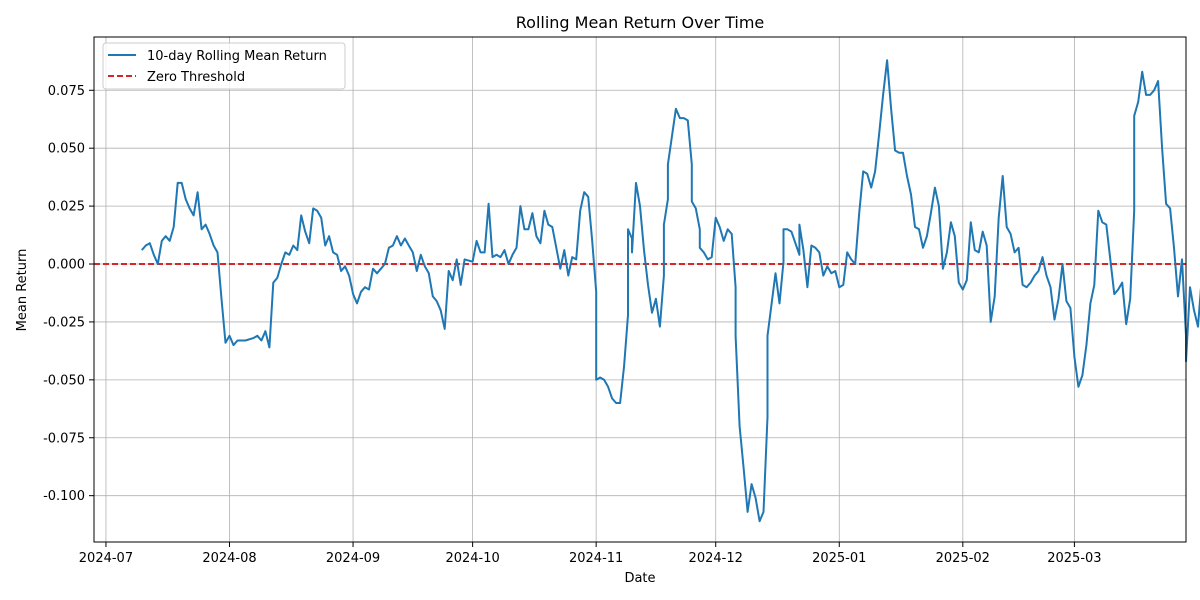 The height and width of the screenshot is (600, 1200). Describe the element at coordinates (64, 322) in the screenshot. I see `y-tick-label: -0.025` at that location.